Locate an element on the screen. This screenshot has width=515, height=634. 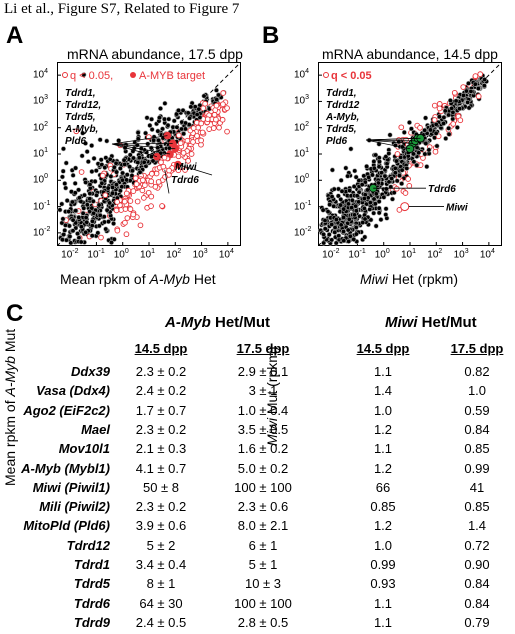
panel-c-letter: C is located at coordinates (15, 313).